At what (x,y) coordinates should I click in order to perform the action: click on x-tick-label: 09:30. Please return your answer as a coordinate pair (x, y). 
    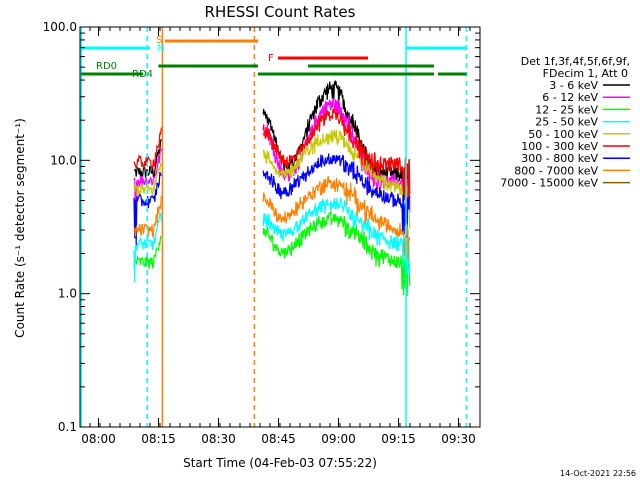
    Looking at the image, I should click on (458, 439).